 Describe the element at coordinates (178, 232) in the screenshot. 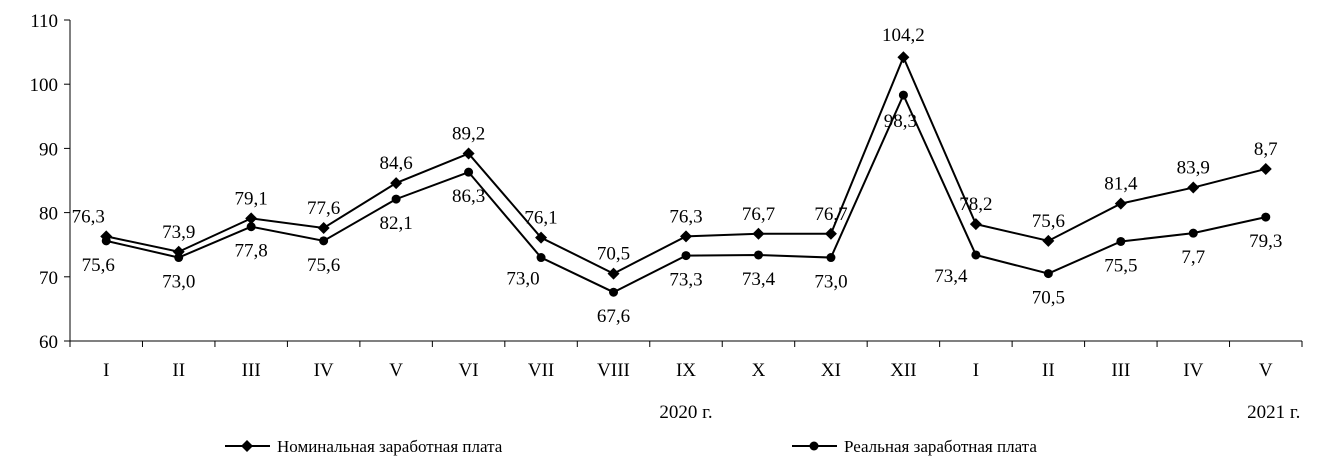

I see `data-label-nominal: 73,9` at that location.